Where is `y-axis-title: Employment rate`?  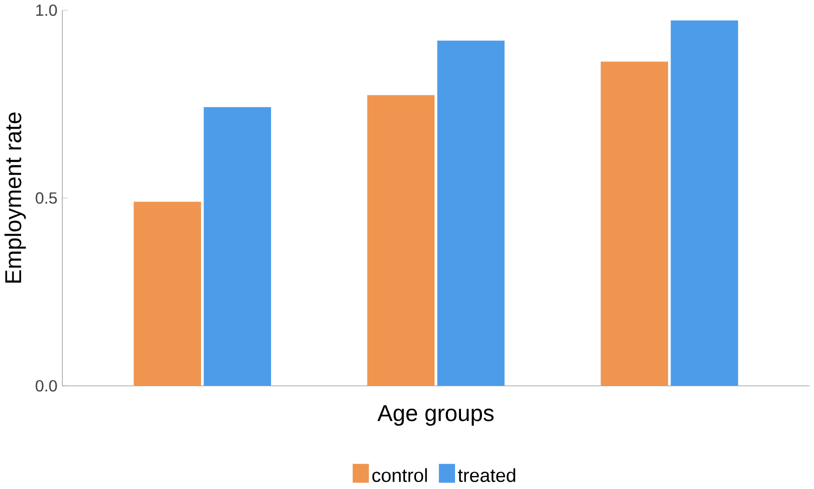
y-axis-title: Employment rate is located at coordinates (15, 197).